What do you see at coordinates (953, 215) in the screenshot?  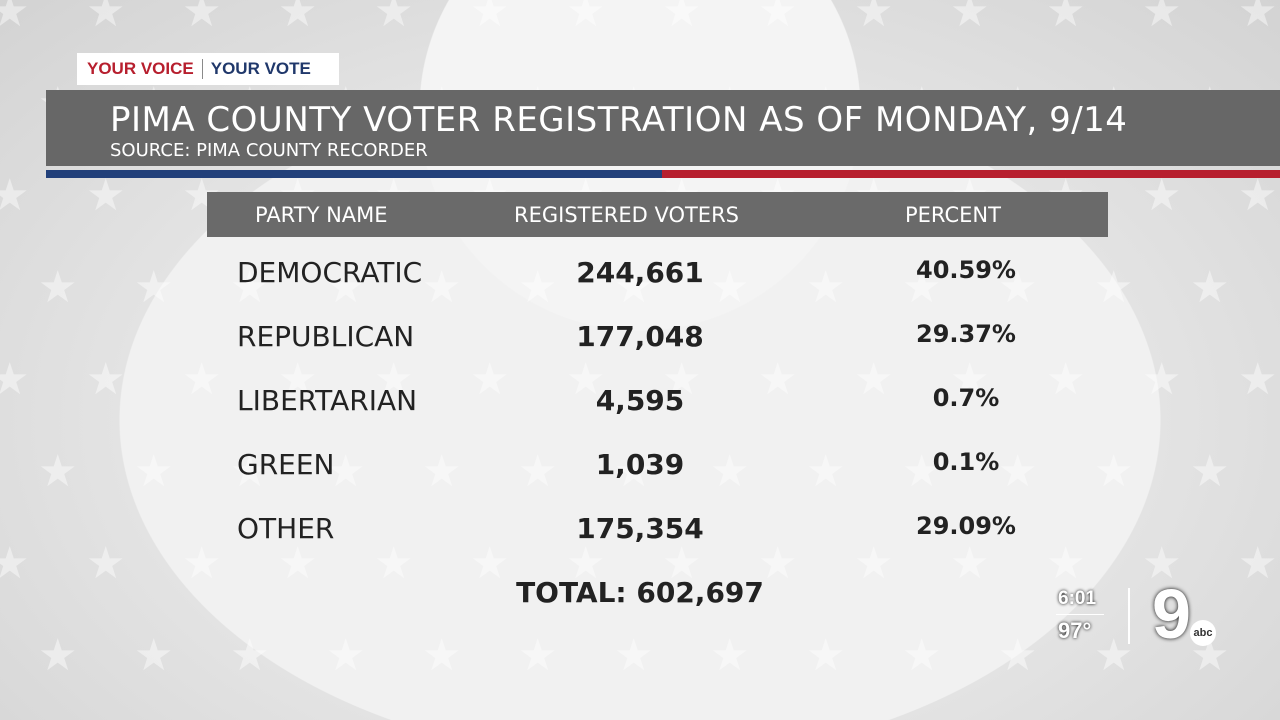 I see `header-percent: PERCENT` at bounding box center [953, 215].